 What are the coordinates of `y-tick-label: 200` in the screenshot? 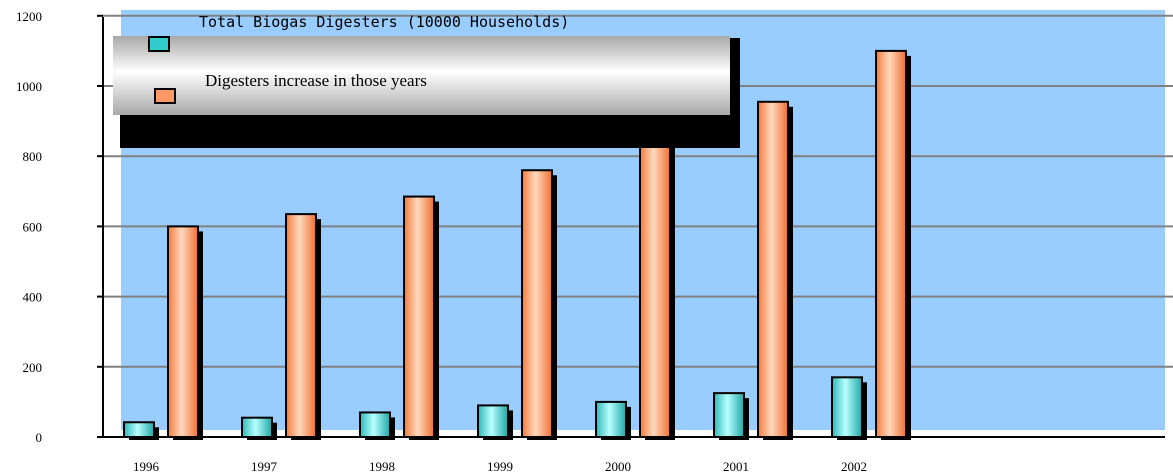 It's located at (33, 367).